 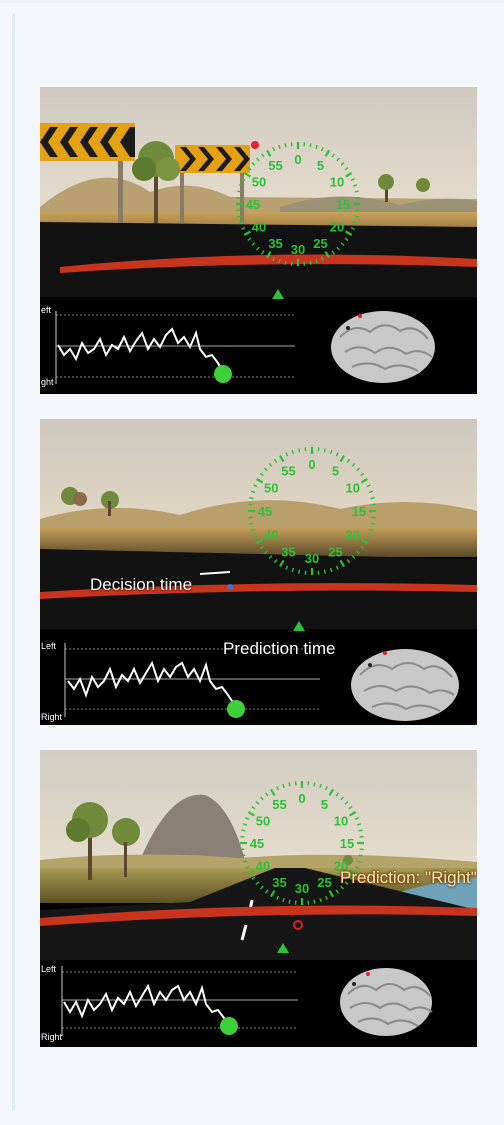 I want to click on prediction-result-label: Prediction: "Right", so click(x=408, y=877).